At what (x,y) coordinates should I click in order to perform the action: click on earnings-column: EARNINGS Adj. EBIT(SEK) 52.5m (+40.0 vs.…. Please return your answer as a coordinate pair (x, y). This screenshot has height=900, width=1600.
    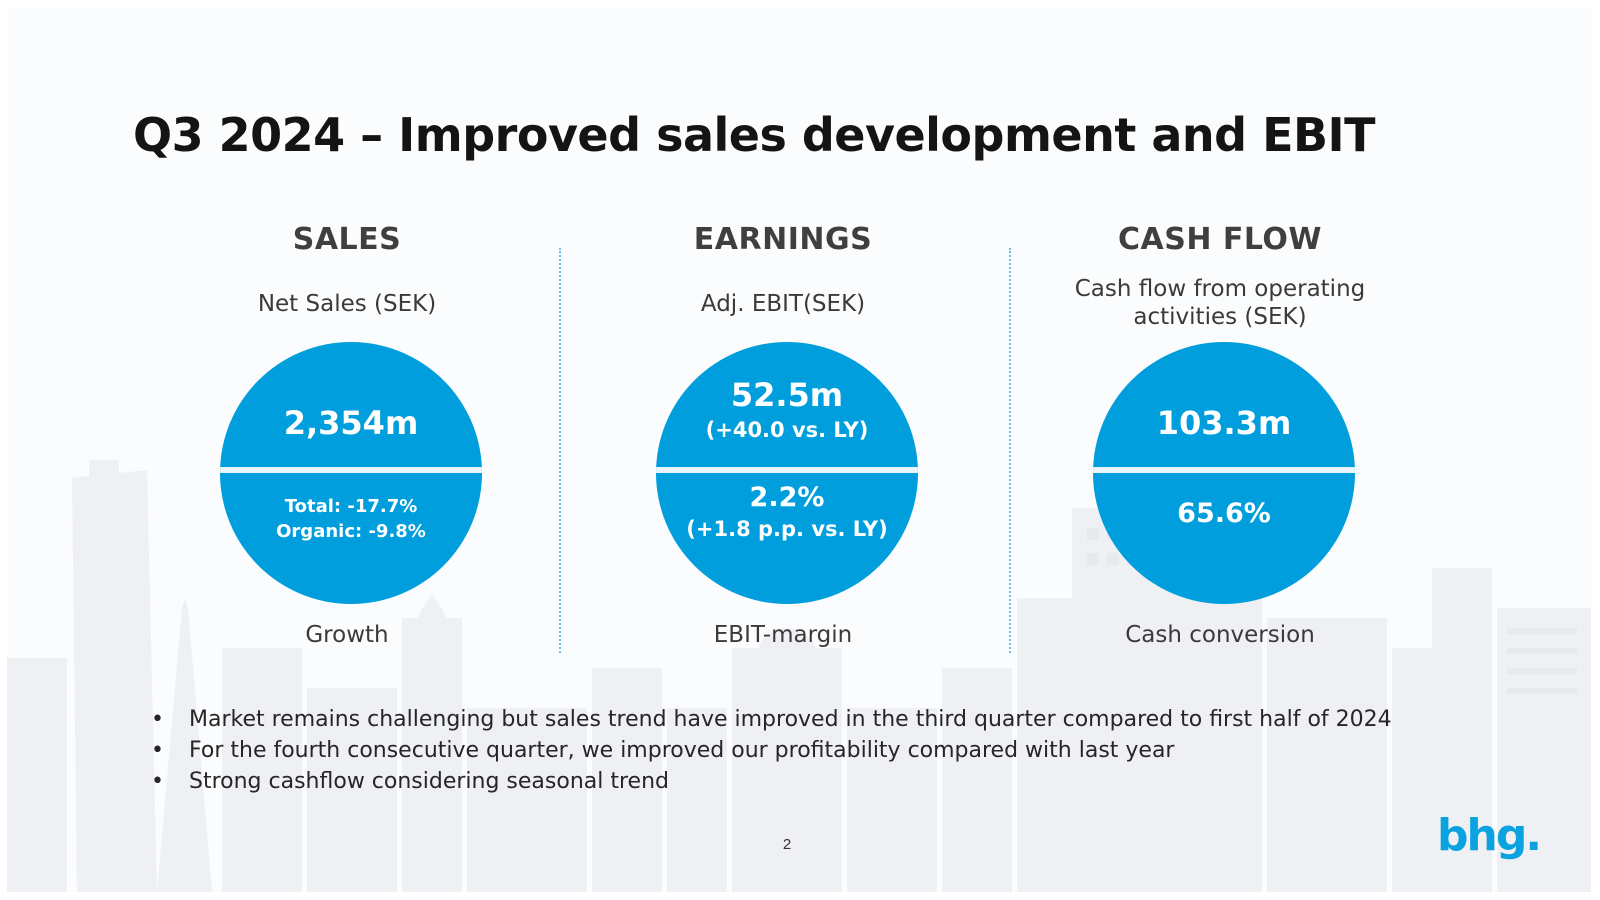
    Looking at the image, I should click on (783, 435).